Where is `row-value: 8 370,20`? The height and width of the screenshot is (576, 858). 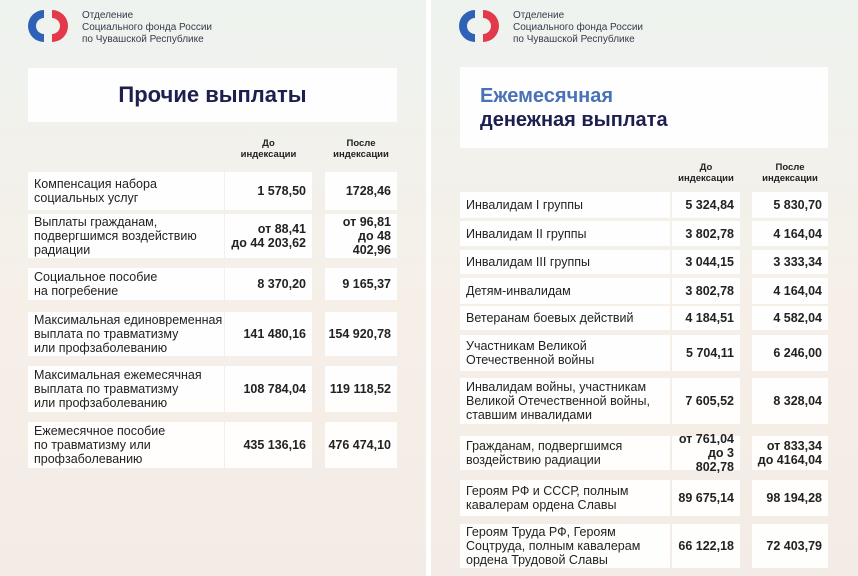
row-value: 8 370,20 is located at coordinates (268, 284).